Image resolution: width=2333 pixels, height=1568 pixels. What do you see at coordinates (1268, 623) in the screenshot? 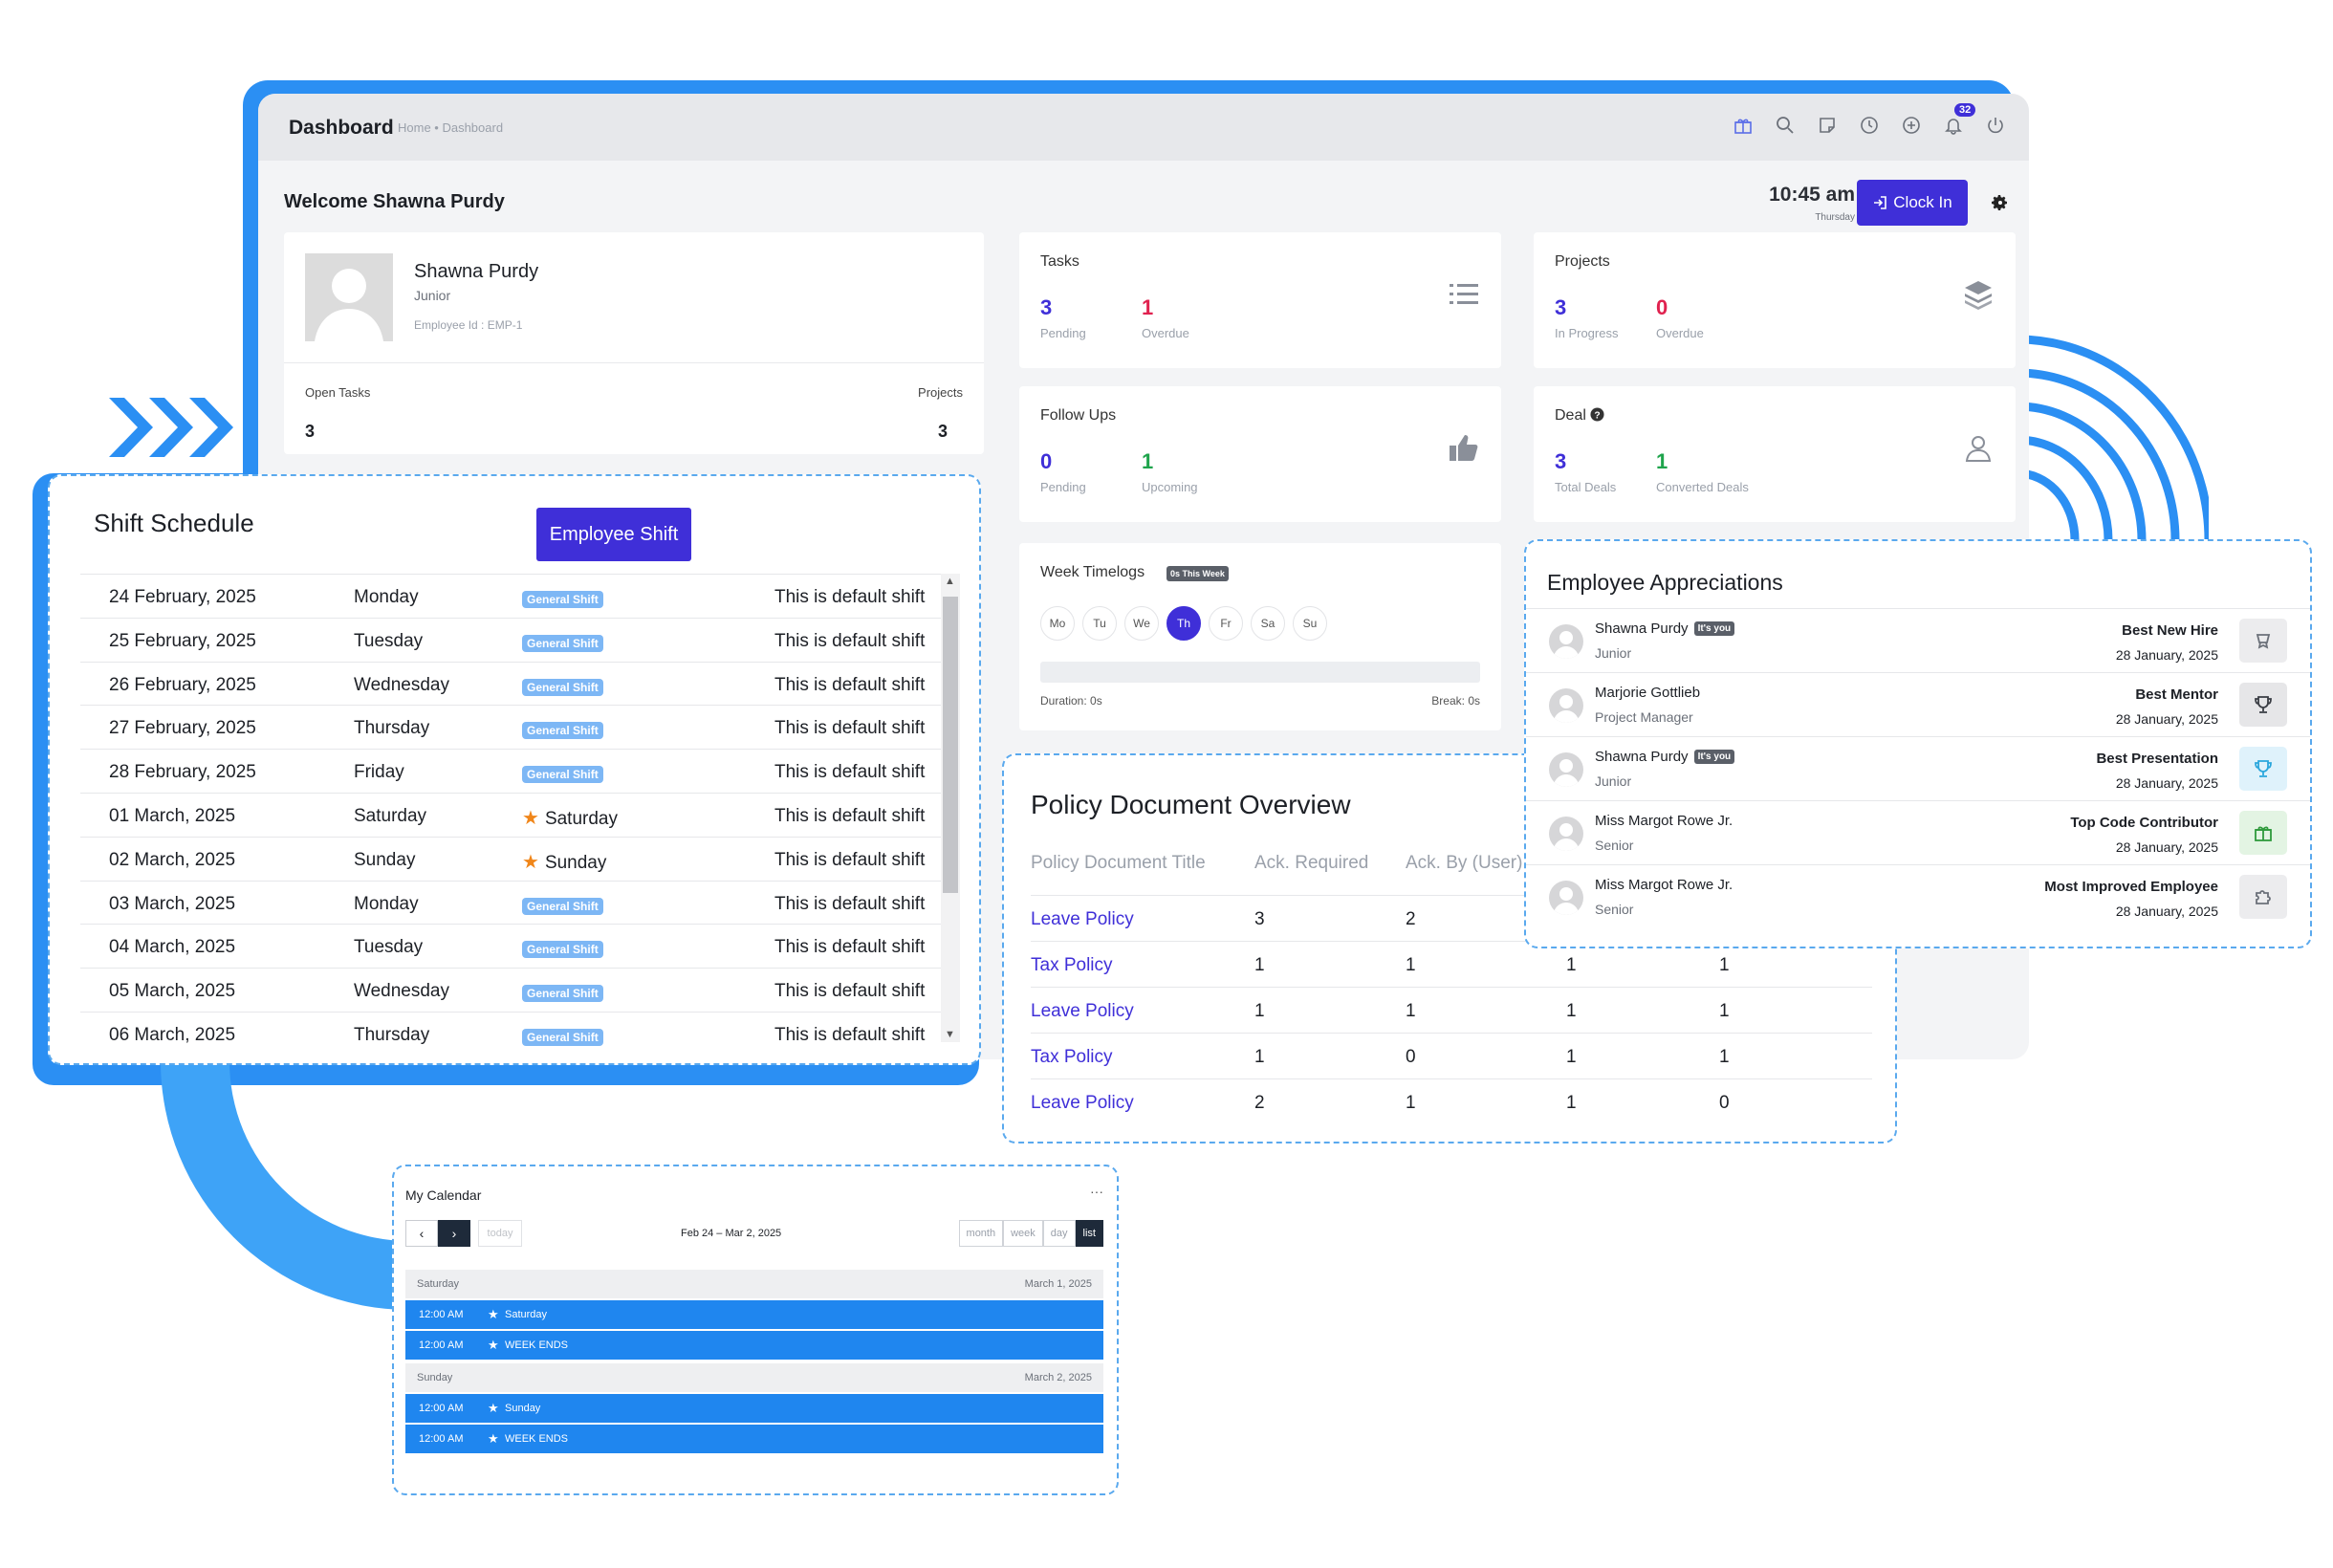
I see `weekday-sa: Sa` at bounding box center [1268, 623].